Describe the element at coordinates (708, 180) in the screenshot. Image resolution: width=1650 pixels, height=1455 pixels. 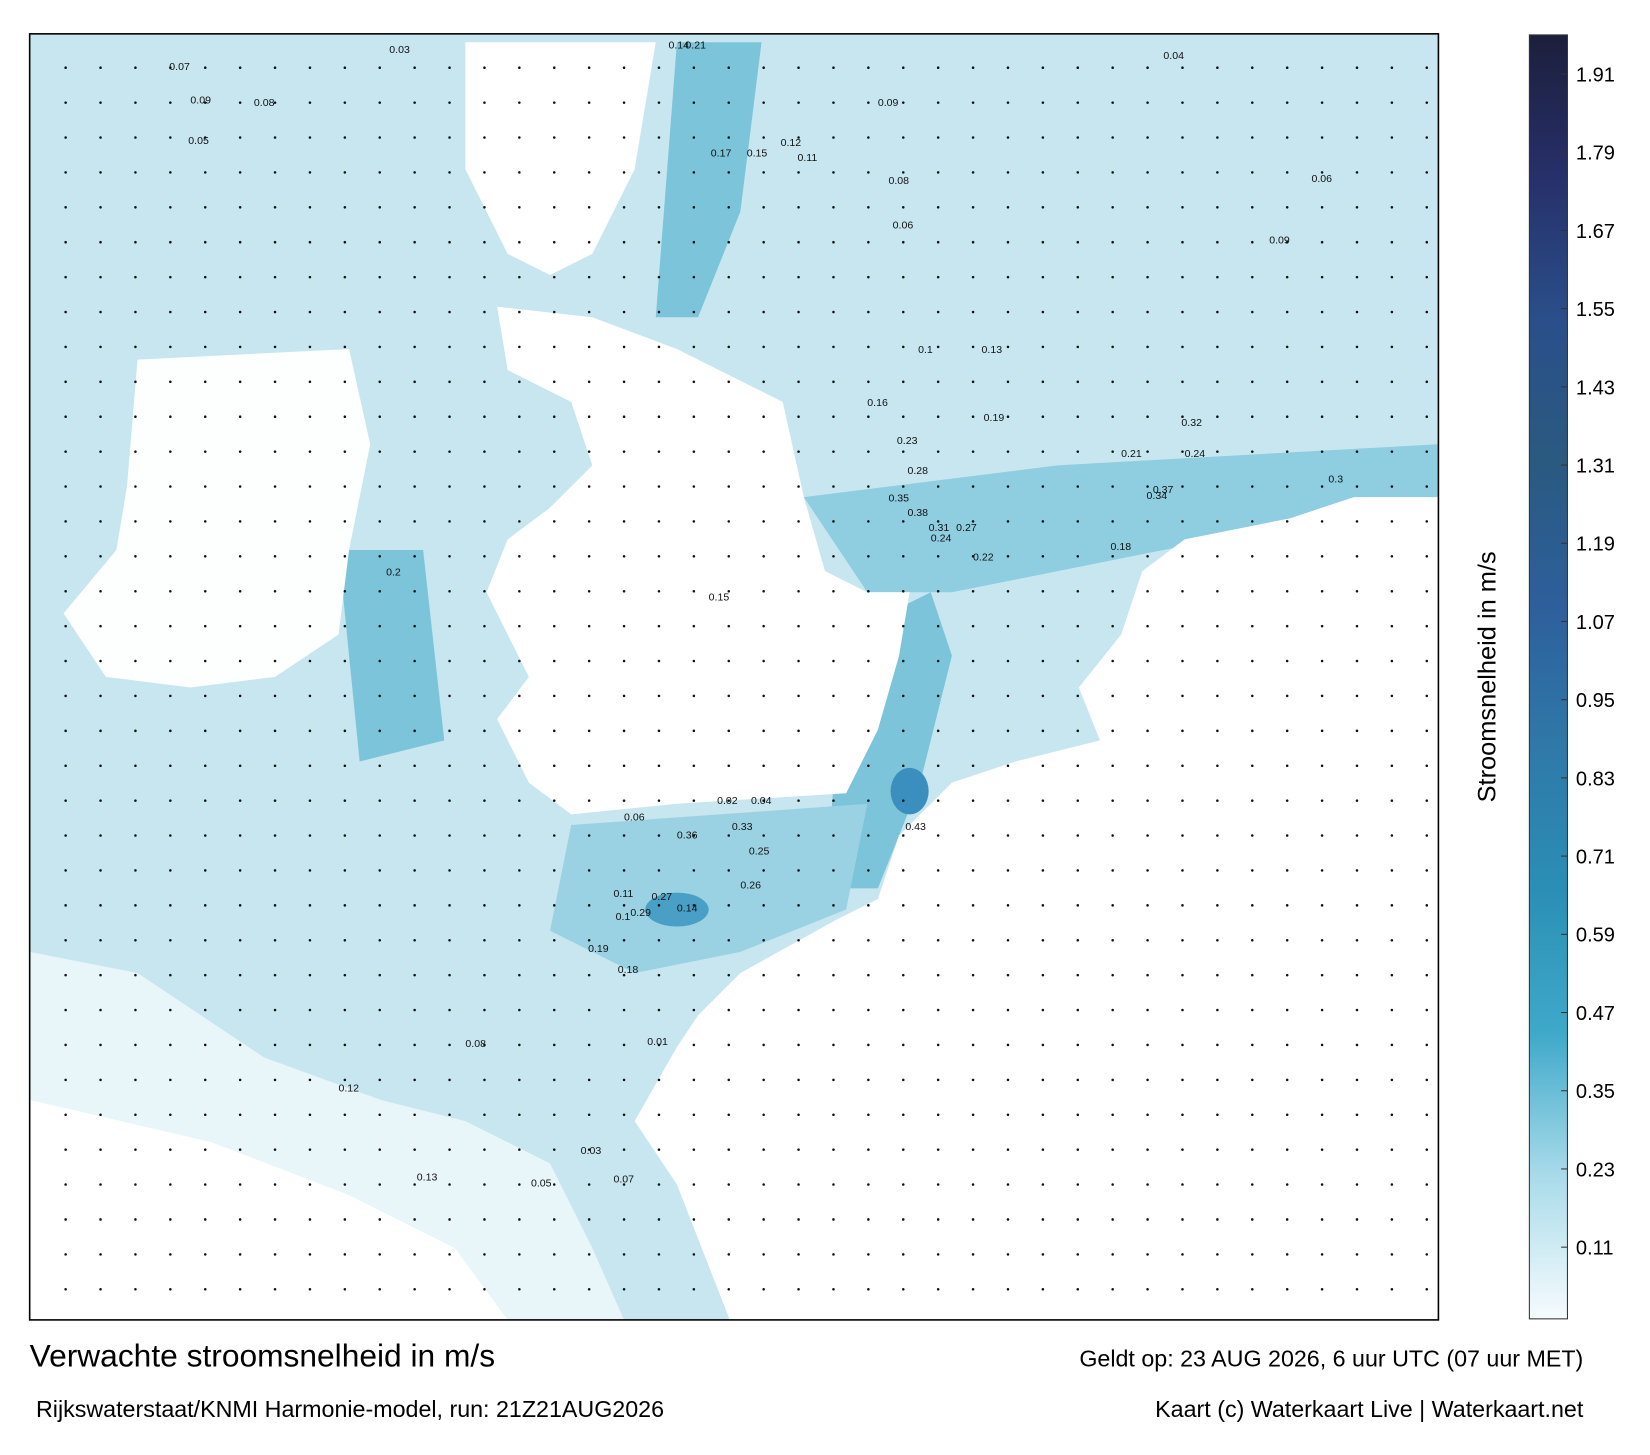
I see `channel` at that location.